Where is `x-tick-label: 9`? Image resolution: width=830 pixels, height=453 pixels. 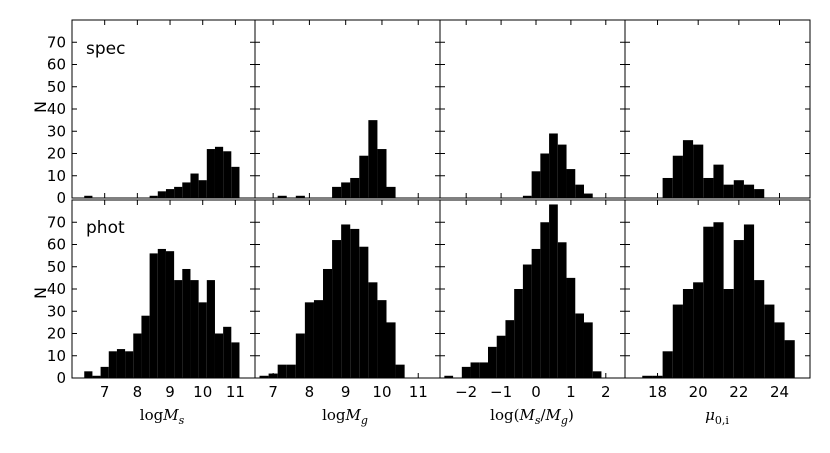
x-tick-label: 9 is located at coordinates (346, 392).